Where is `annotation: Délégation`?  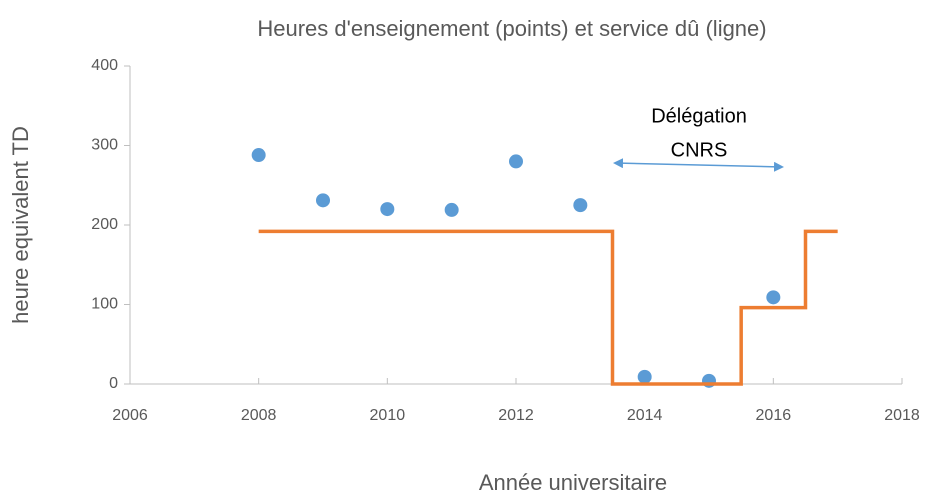 annotation: Délégation is located at coordinates (699, 116).